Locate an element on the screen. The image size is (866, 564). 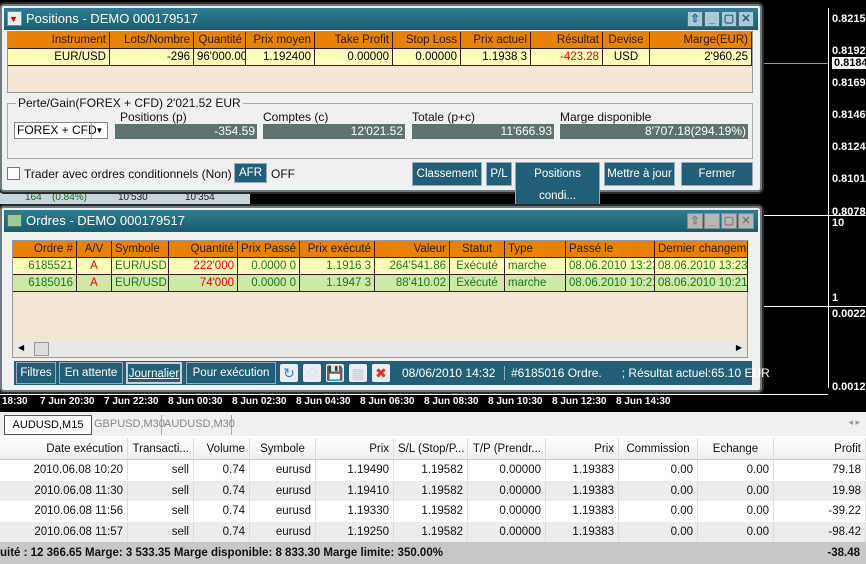
positions-col-header: Take Profit is located at coordinates (354, 40).